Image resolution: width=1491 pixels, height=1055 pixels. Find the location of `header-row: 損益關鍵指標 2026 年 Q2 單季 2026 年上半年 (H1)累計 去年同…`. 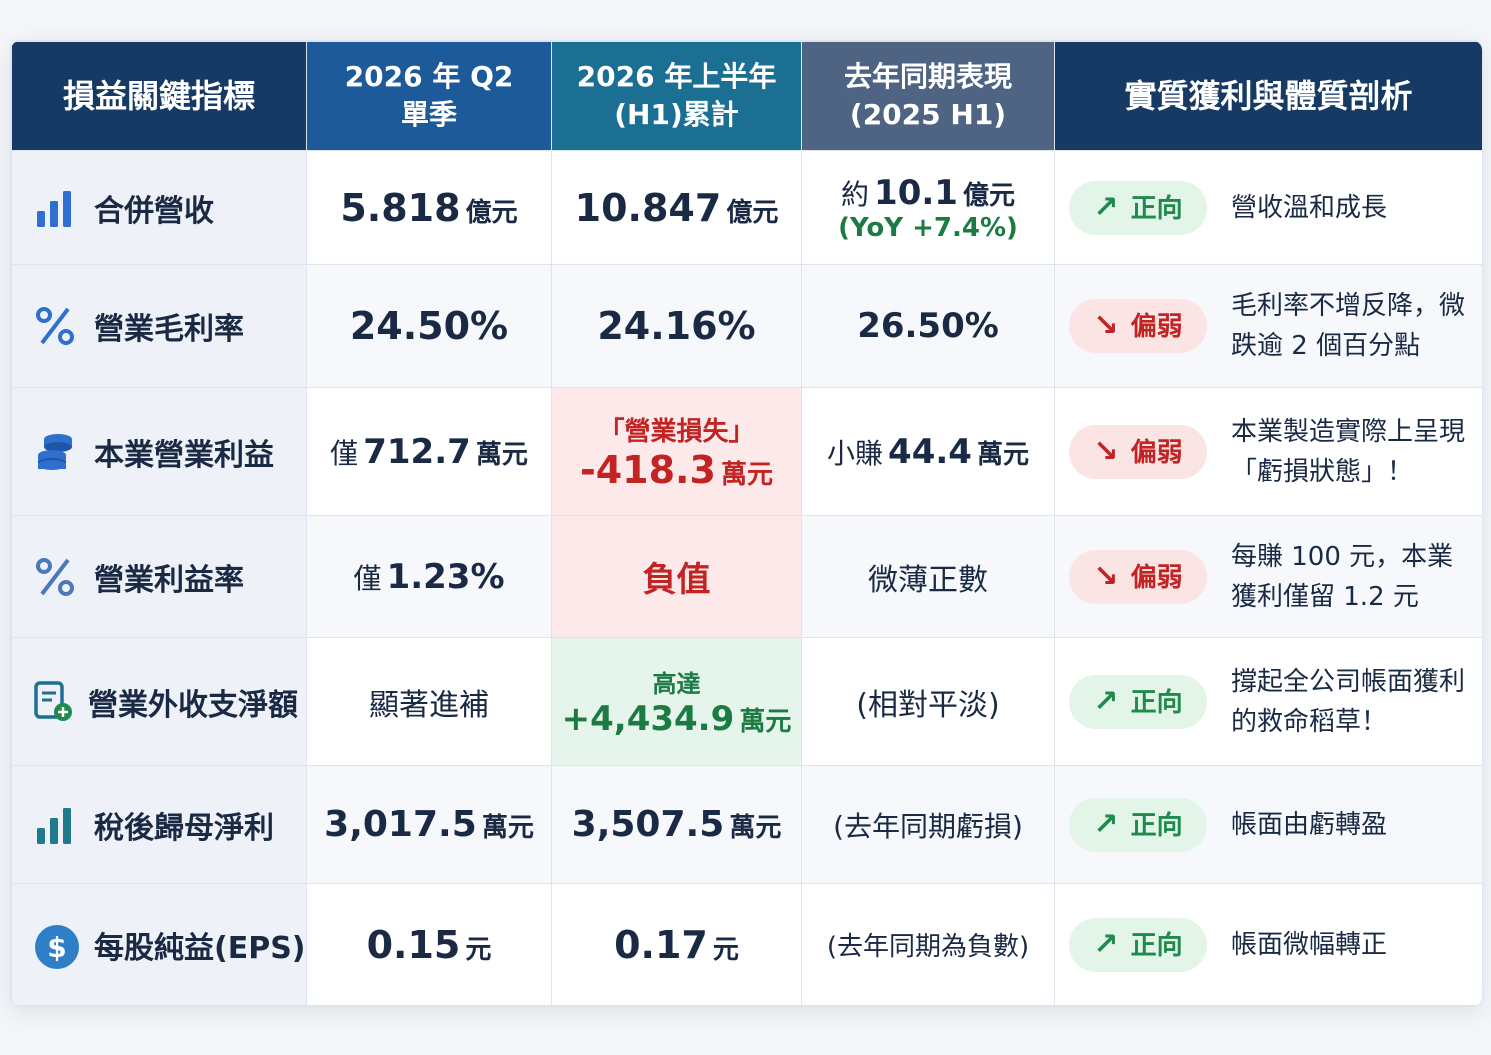

header-row: 損益關鍵指標 2026 年 Q2 單季 2026 年上半年 (H1)累計 去年同… is located at coordinates (746, 96).